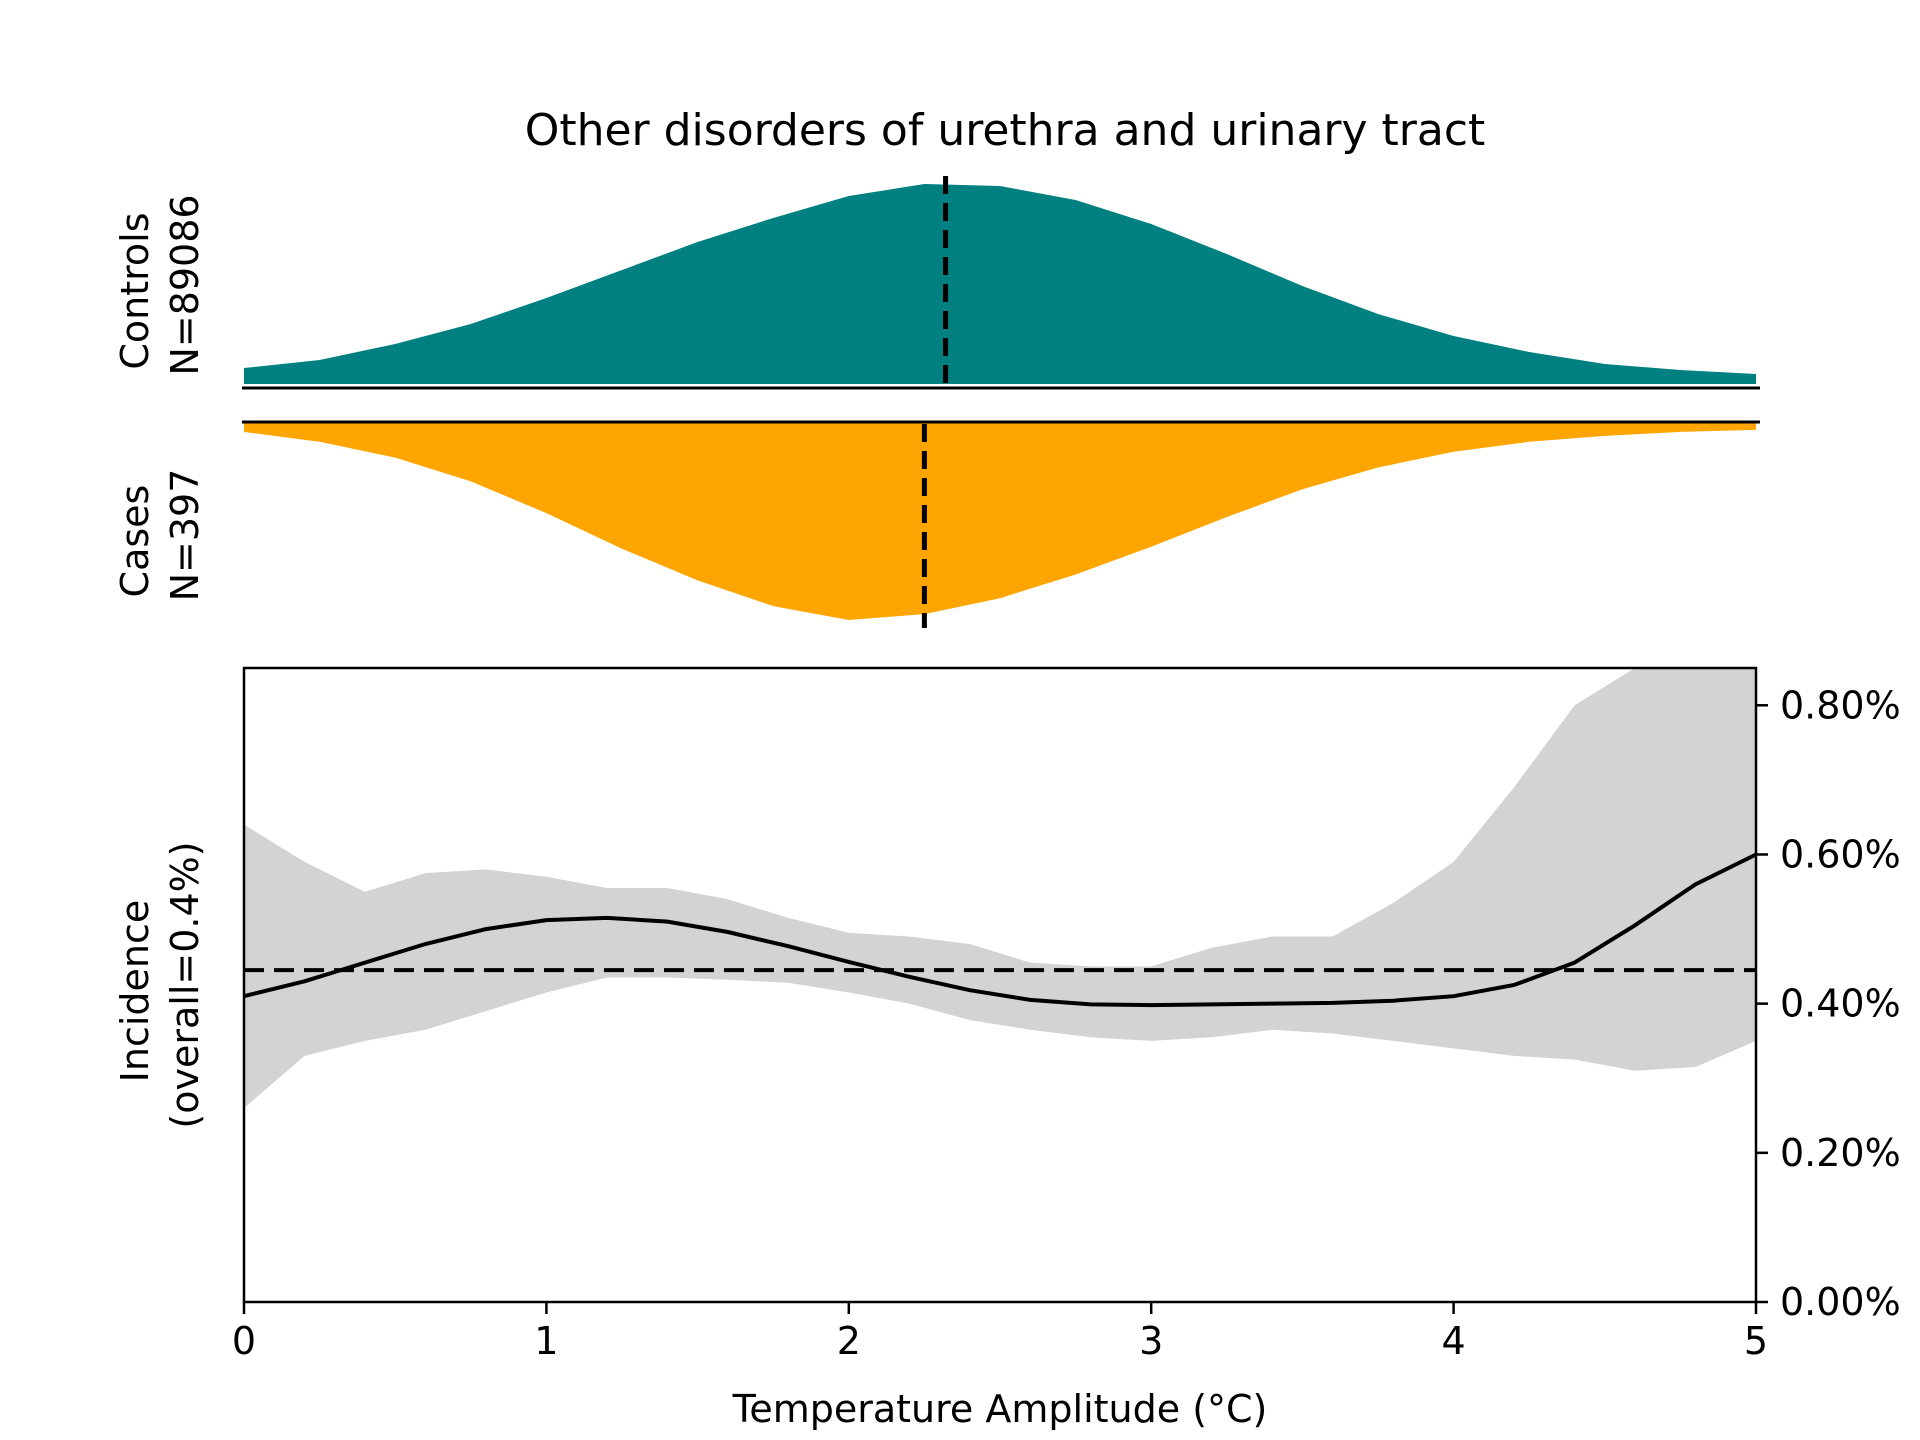 Image resolution: width=1920 pixels, height=1440 pixels. Describe the element at coordinates (135, 991) in the screenshot. I see `incidence-ylabel-line1: Incidence` at that location.